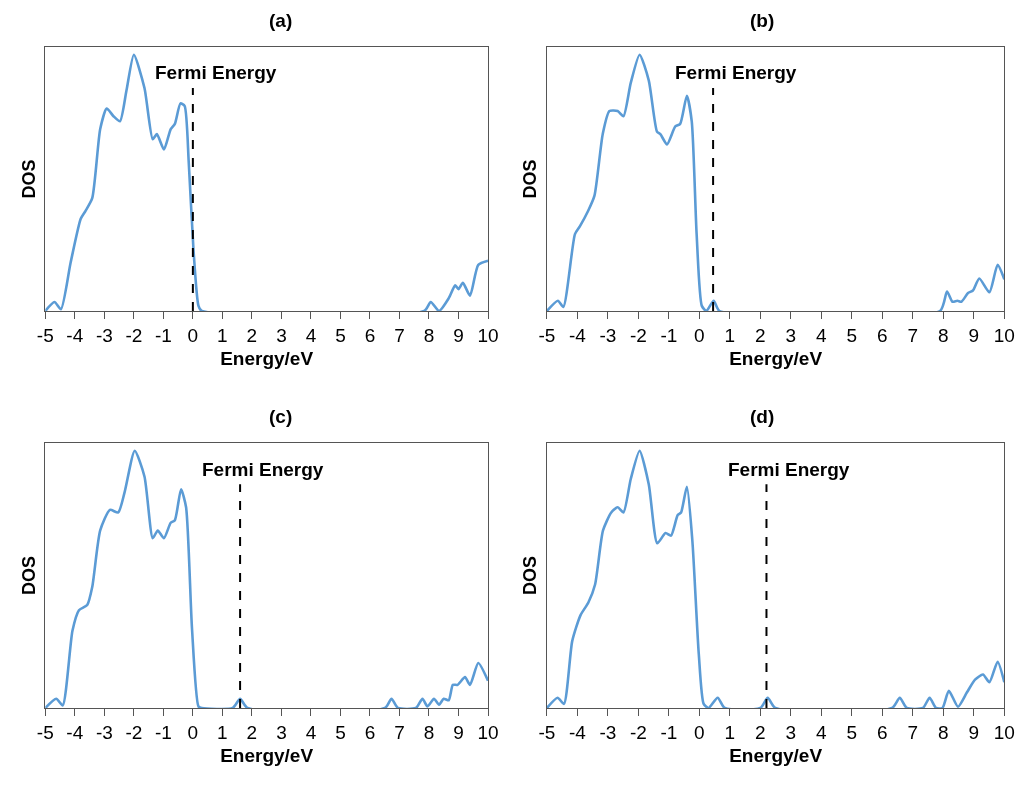 This screenshot has height=787, width=1033. Describe the element at coordinates (762, 416) in the screenshot. I see `chart-title: (d)` at that location.